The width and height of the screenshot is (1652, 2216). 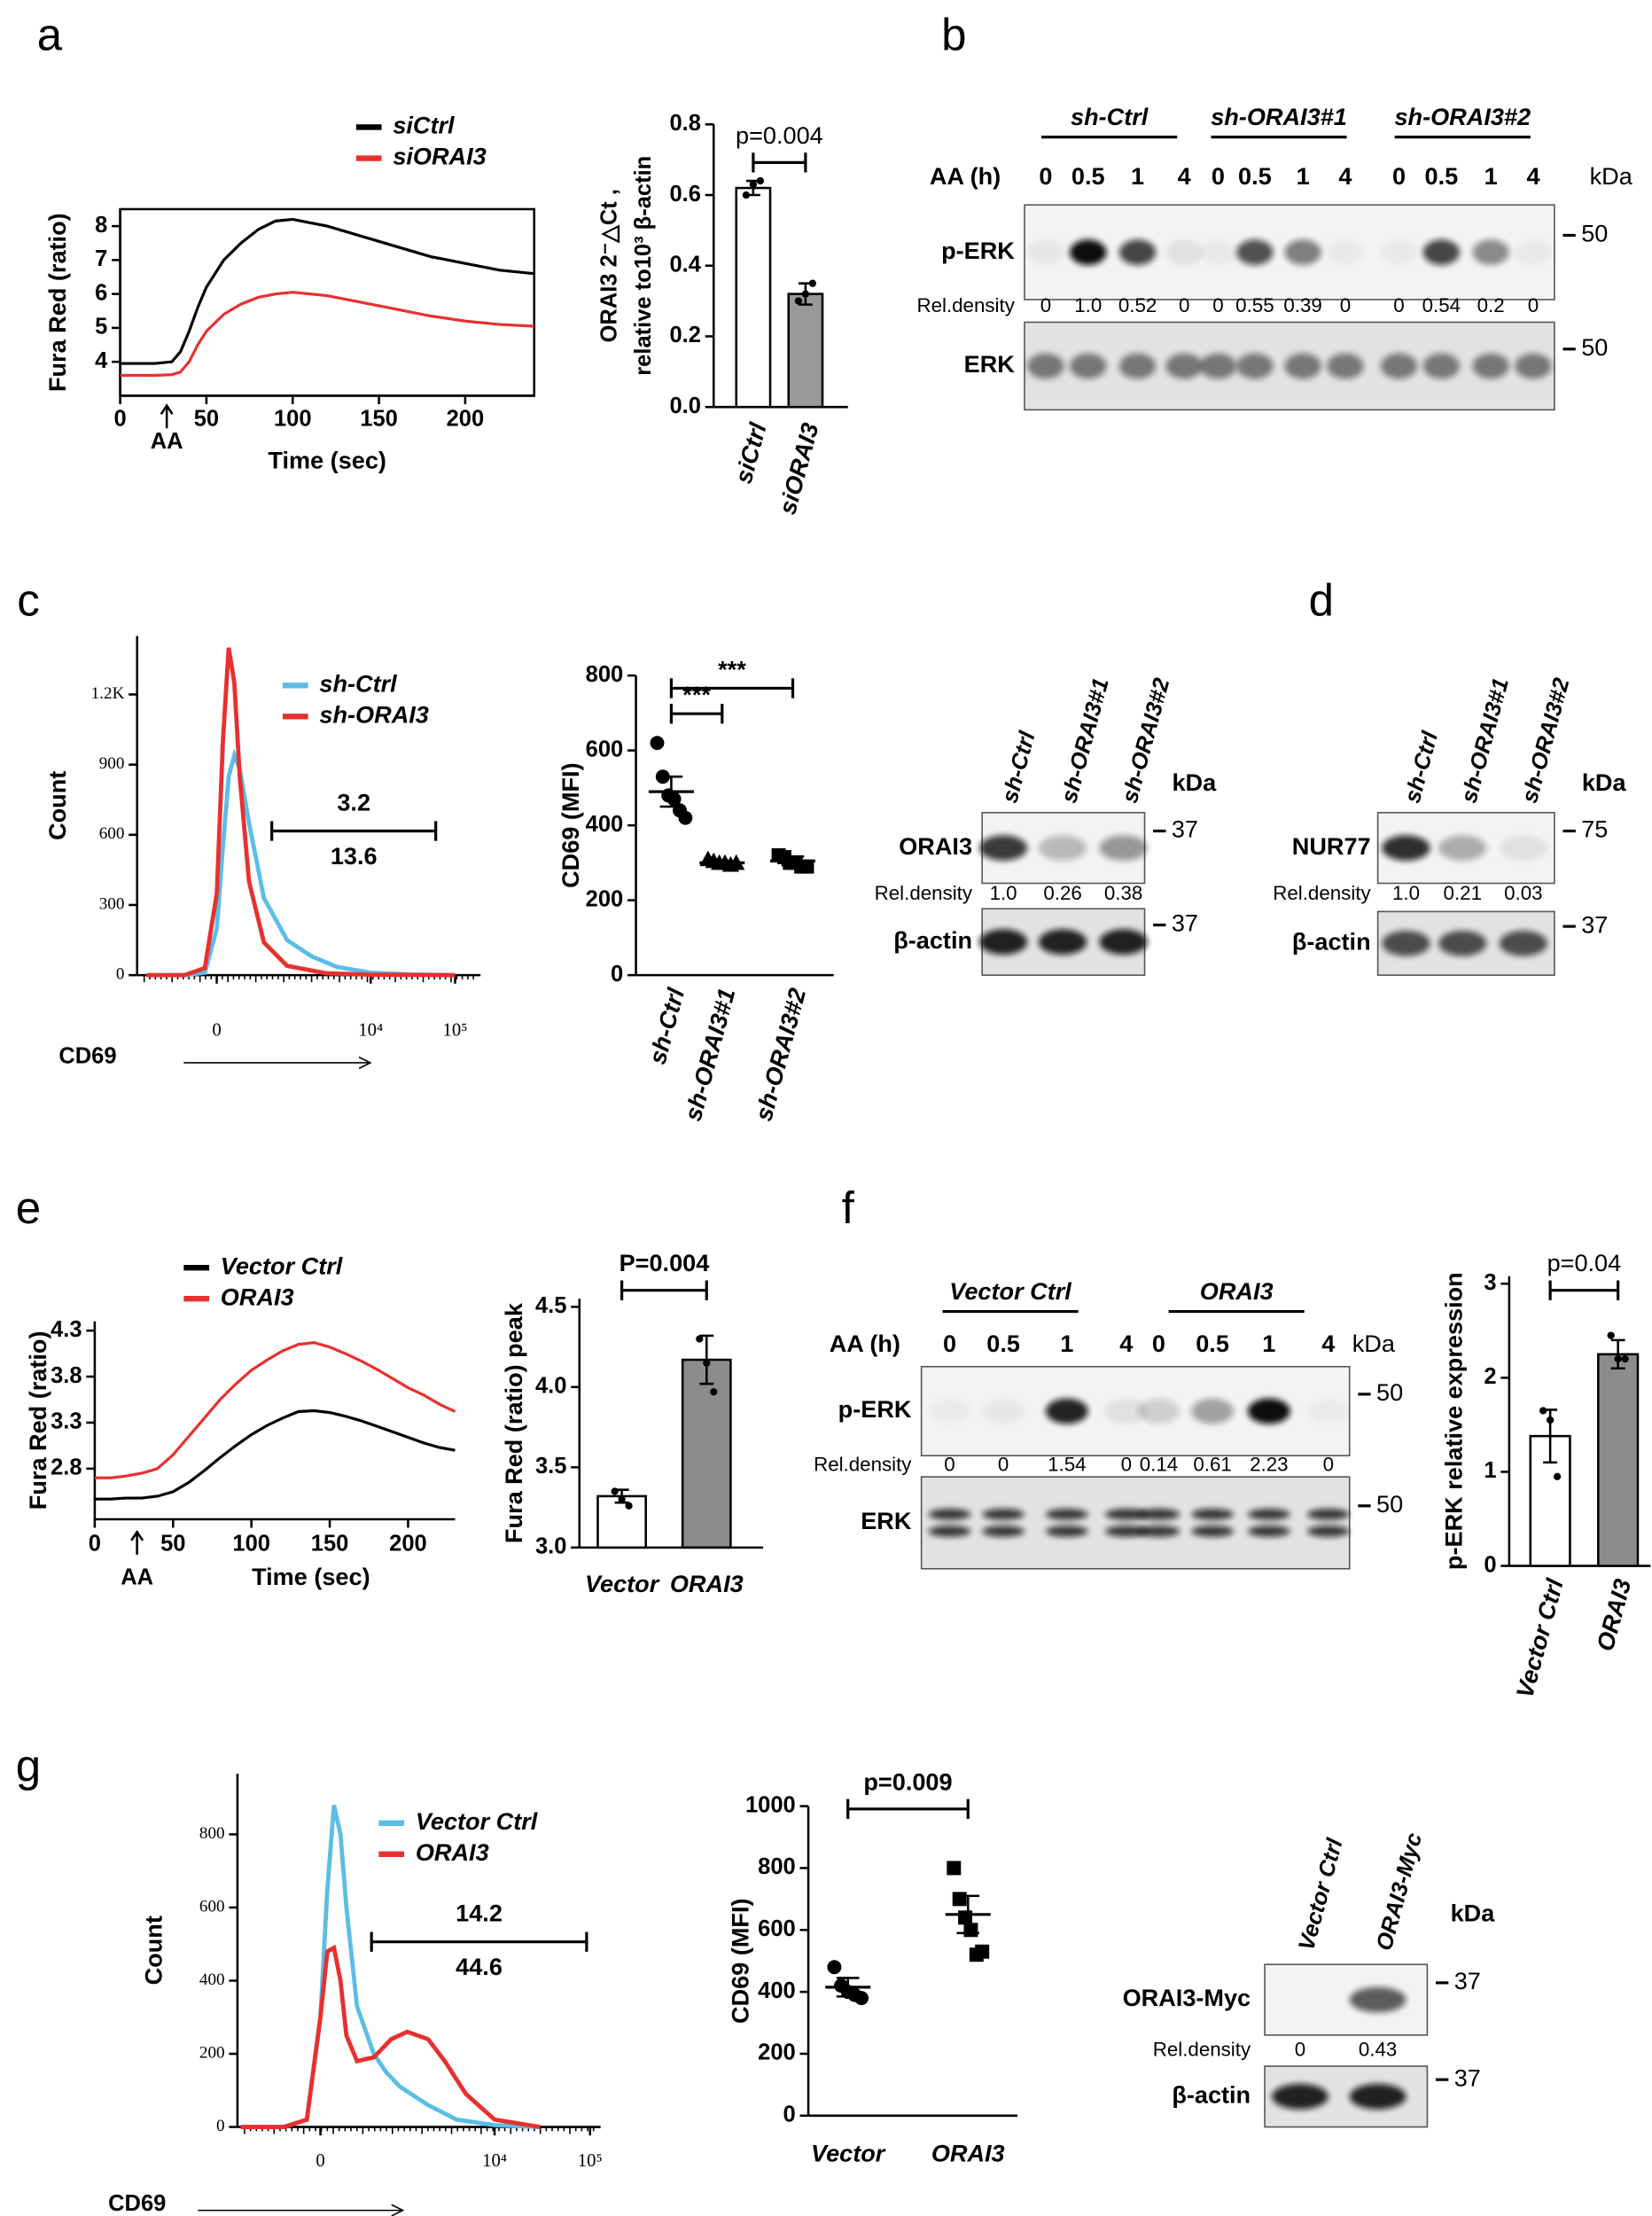 What do you see at coordinates (848, 1207) in the screenshot?
I see `panel-letter: f` at bounding box center [848, 1207].